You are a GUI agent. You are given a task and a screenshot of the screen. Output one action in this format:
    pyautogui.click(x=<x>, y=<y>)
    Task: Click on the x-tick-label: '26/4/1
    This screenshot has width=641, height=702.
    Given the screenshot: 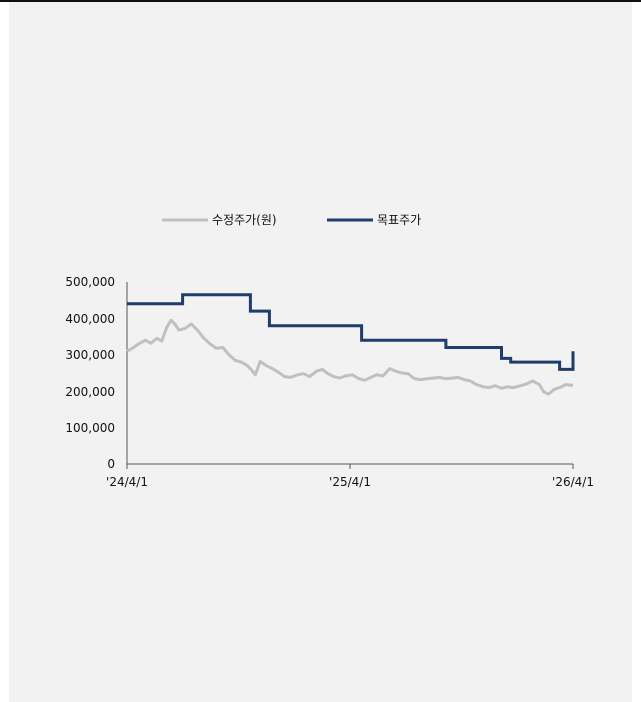 What is the action you would take?
    pyautogui.click(x=573, y=482)
    